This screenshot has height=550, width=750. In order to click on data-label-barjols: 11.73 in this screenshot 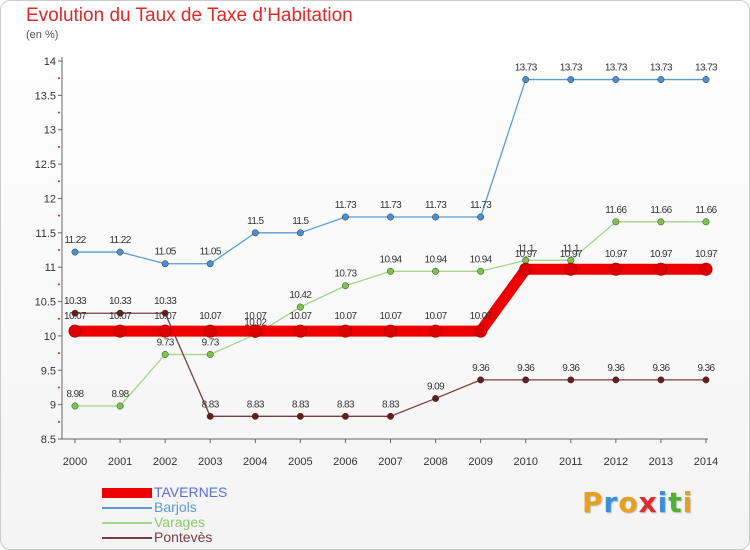, I will do `click(391, 205)`.